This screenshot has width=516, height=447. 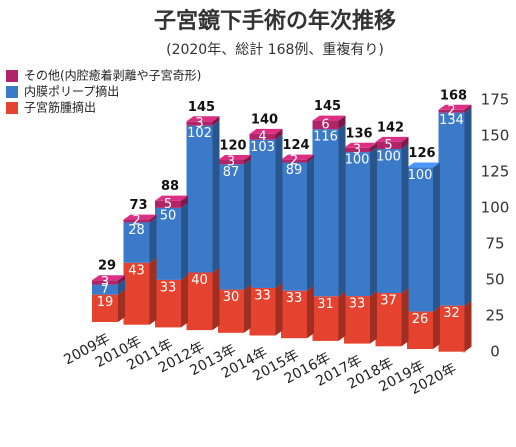 What do you see at coordinates (60, 107) in the screenshot?
I see `legend-label: 子宮筋腫摘出` at bounding box center [60, 107].